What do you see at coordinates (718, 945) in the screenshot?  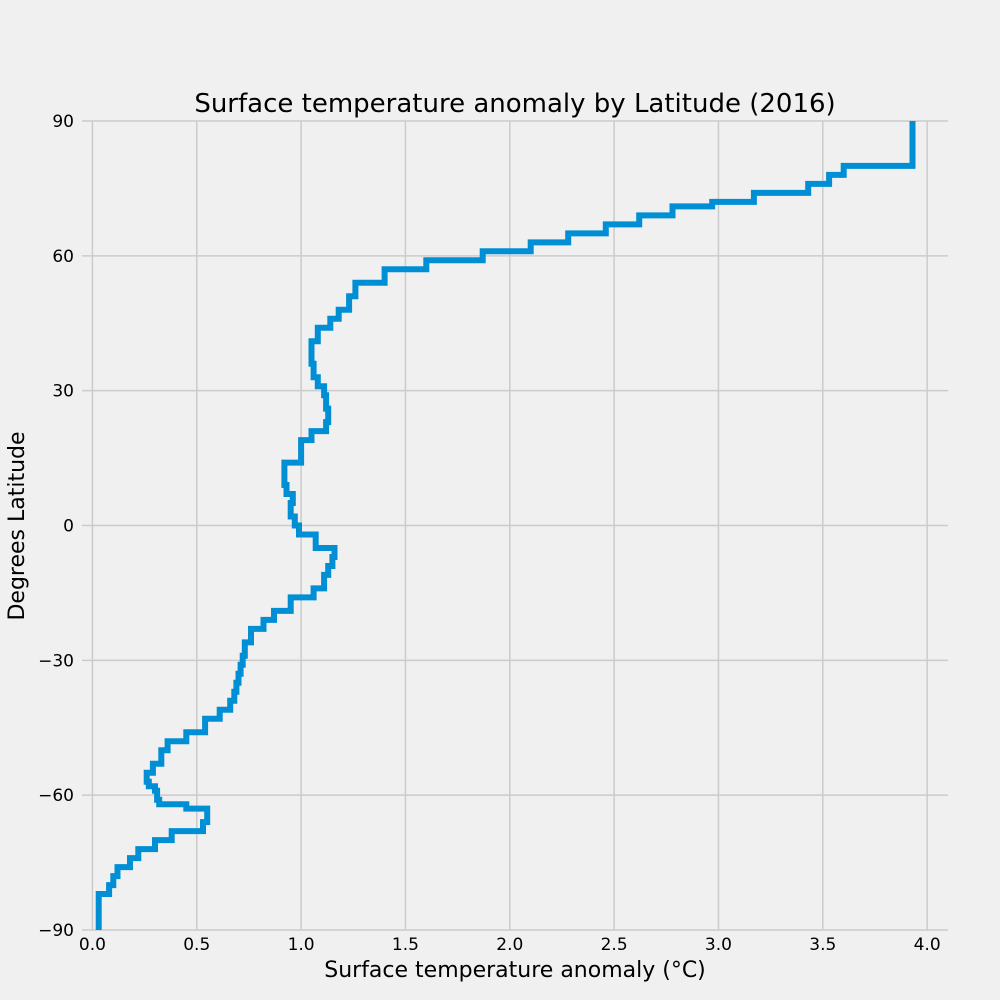 I see `x-tick-label: 3.0` at bounding box center [718, 945].